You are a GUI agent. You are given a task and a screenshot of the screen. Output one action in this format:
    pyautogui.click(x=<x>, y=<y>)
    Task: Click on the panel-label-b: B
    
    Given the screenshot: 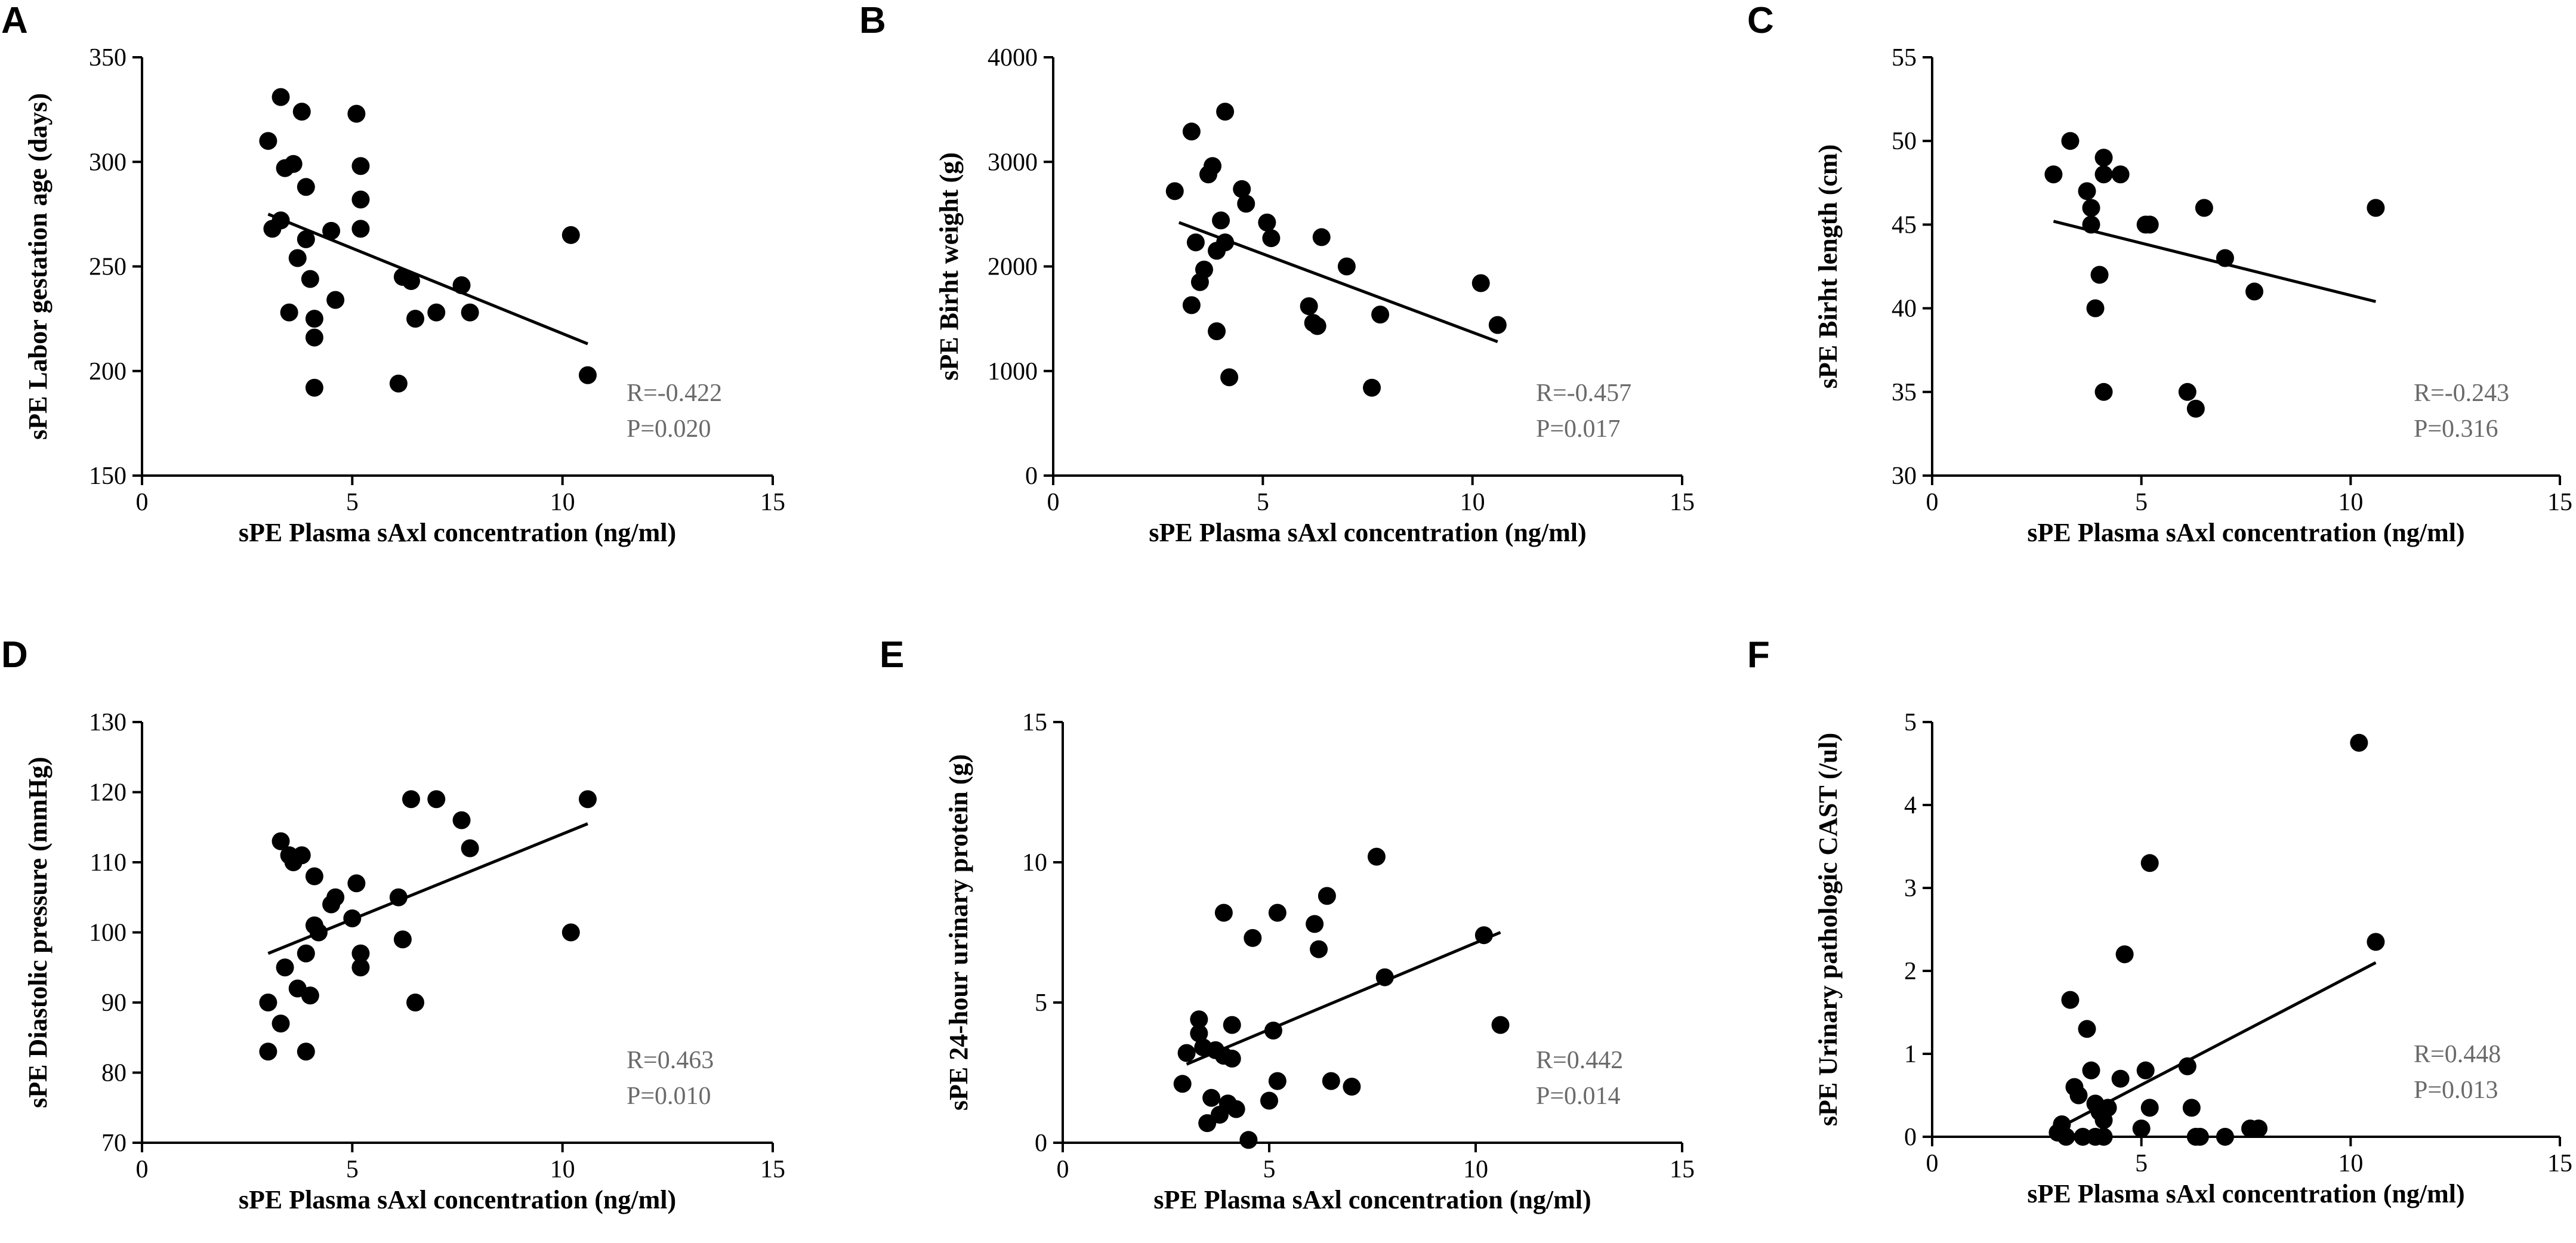 What is the action you would take?
    pyautogui.click(x=872, y=20)
    